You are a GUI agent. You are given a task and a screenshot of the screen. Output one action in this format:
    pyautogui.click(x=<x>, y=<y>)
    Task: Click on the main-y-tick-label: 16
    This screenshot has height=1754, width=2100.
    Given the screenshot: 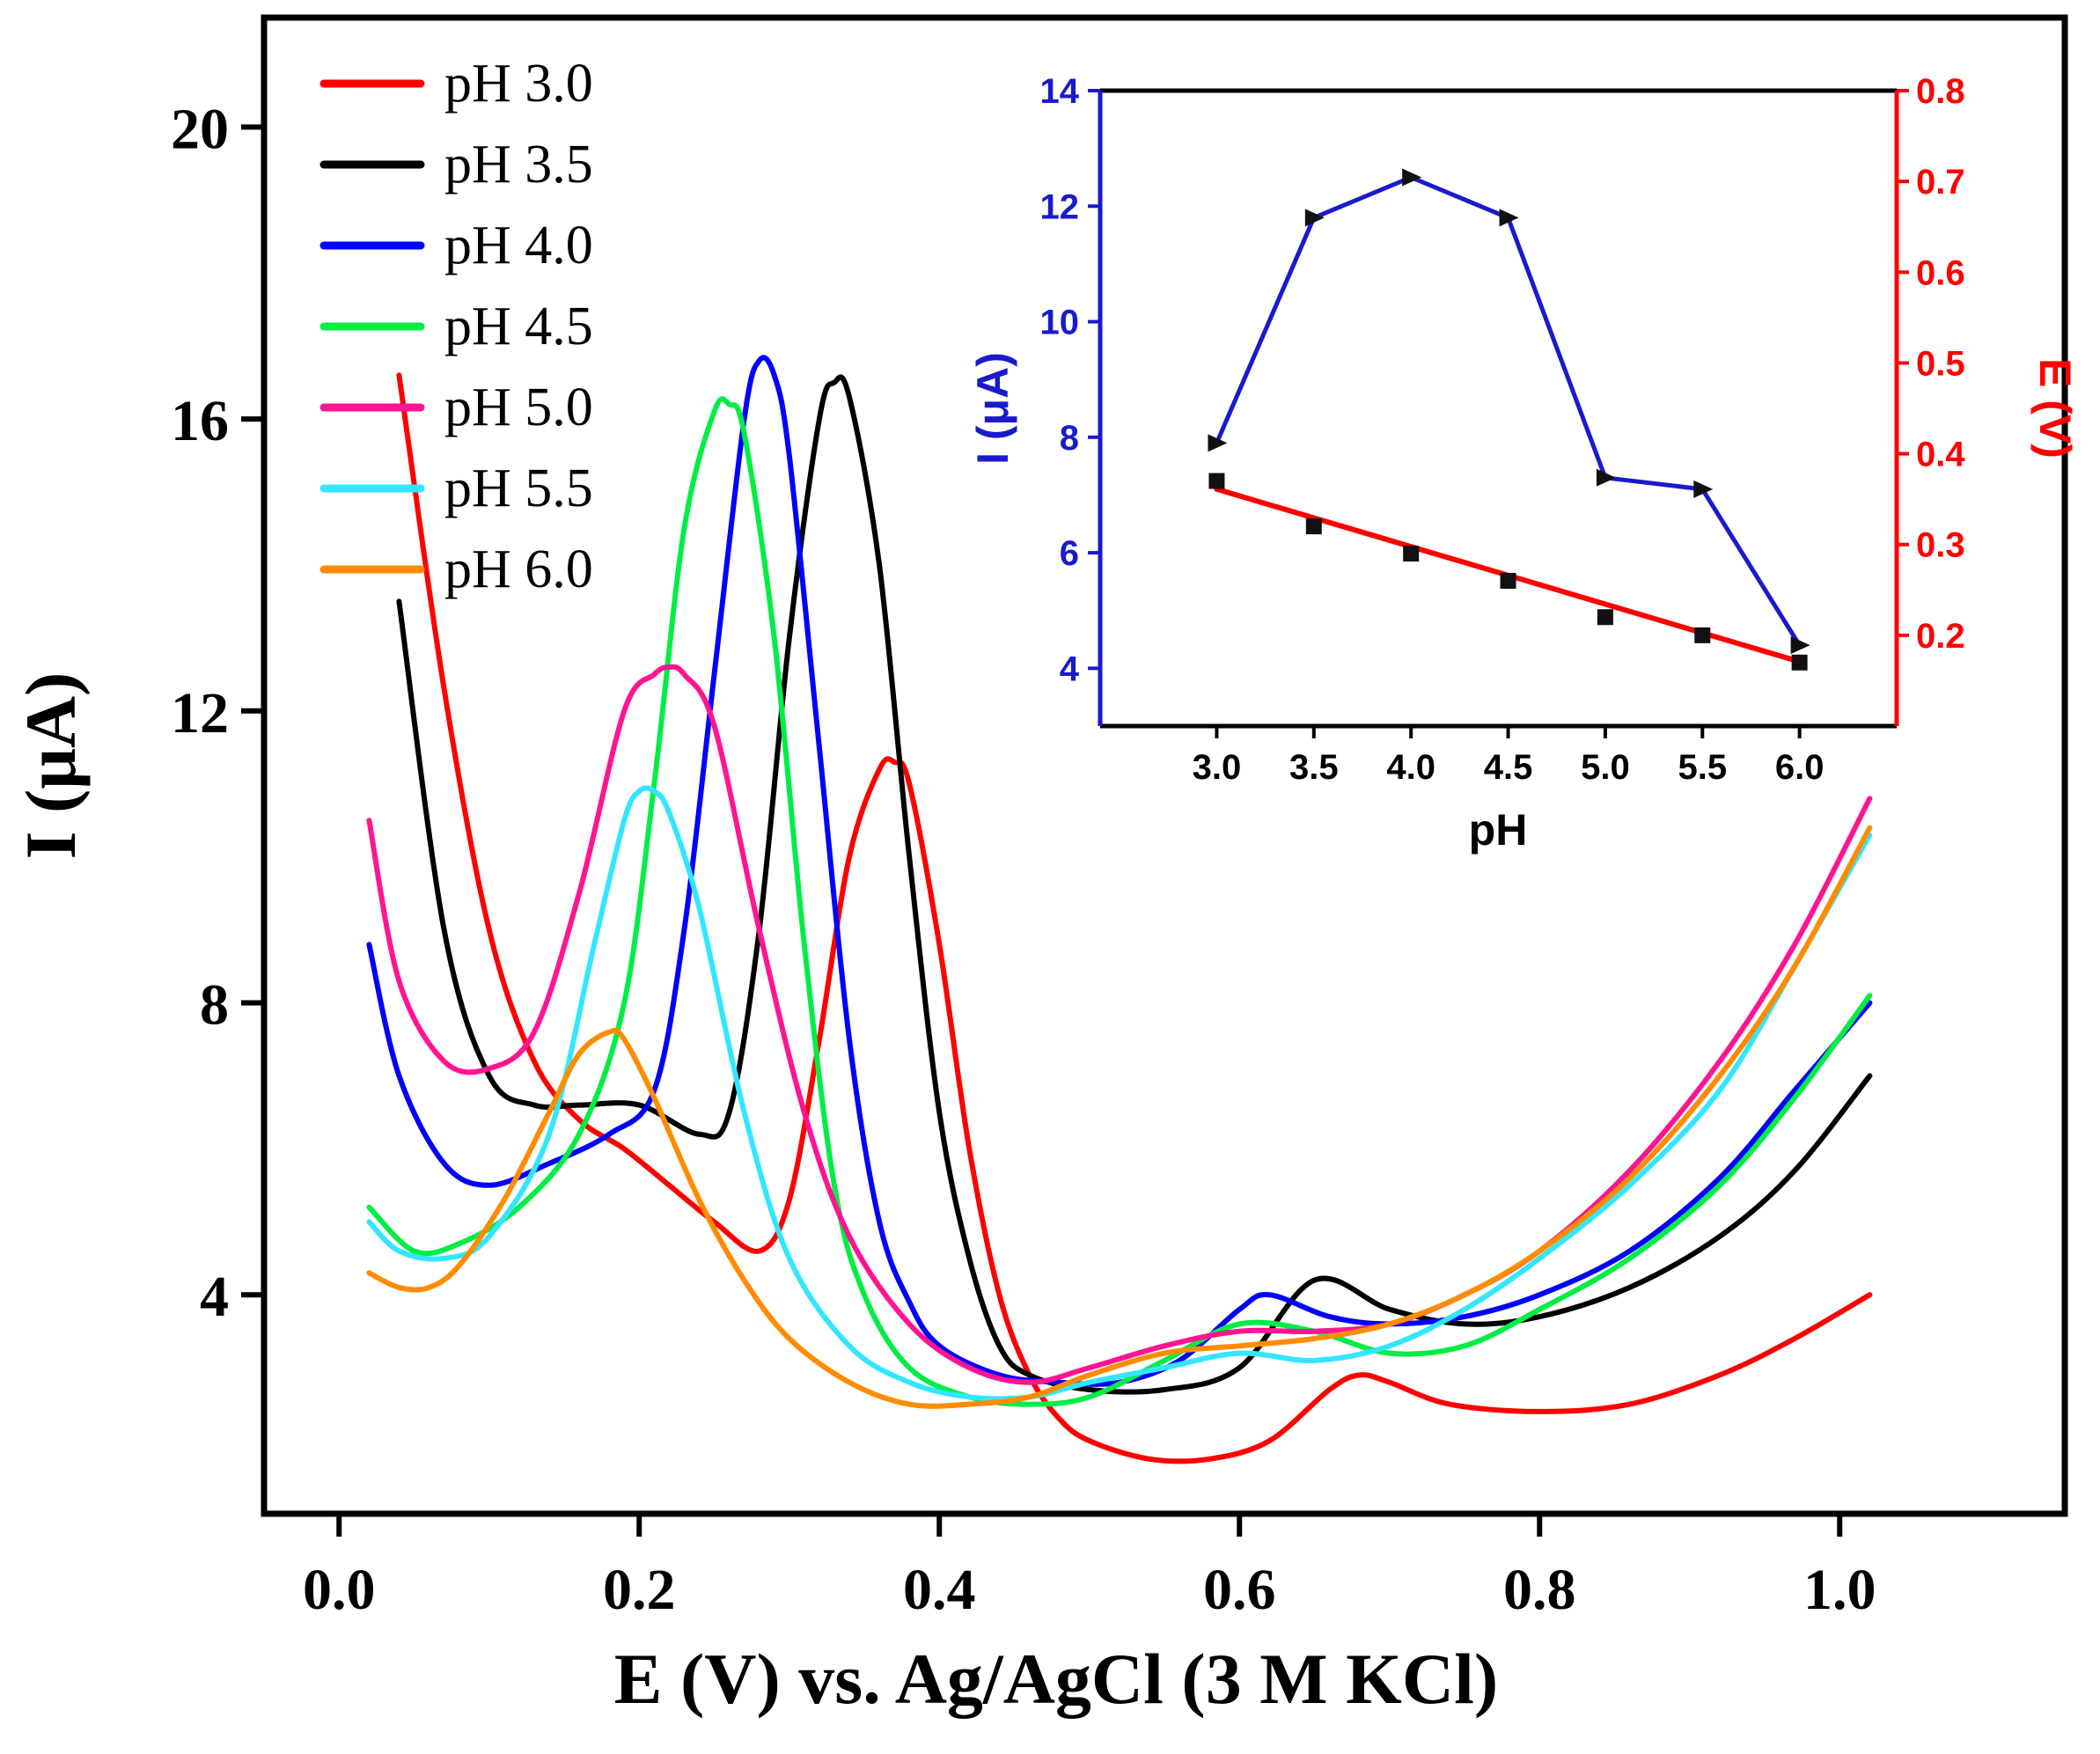 What is the action you would take?
    pyautogui.click(x=200, y=421)
    